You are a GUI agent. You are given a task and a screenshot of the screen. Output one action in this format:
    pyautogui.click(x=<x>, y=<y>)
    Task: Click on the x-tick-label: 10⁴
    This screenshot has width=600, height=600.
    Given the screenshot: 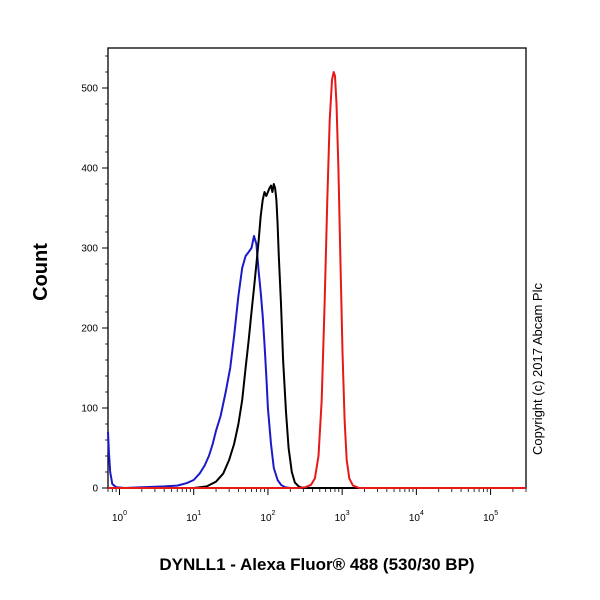 What is the action you would take?
    pyautogui.click(x=416, y=517)
    